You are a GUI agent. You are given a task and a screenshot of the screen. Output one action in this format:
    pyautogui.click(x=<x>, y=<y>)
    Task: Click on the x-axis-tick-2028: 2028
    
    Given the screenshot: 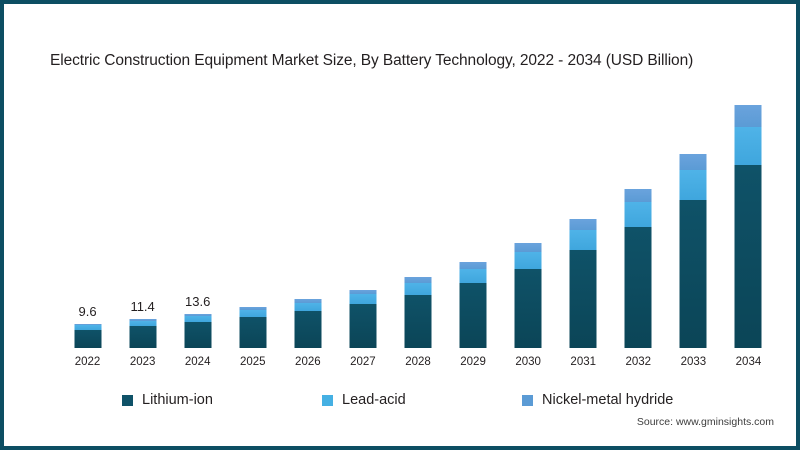 What is the action you would take?
    pyautogui.click(x=418, y=362)
    